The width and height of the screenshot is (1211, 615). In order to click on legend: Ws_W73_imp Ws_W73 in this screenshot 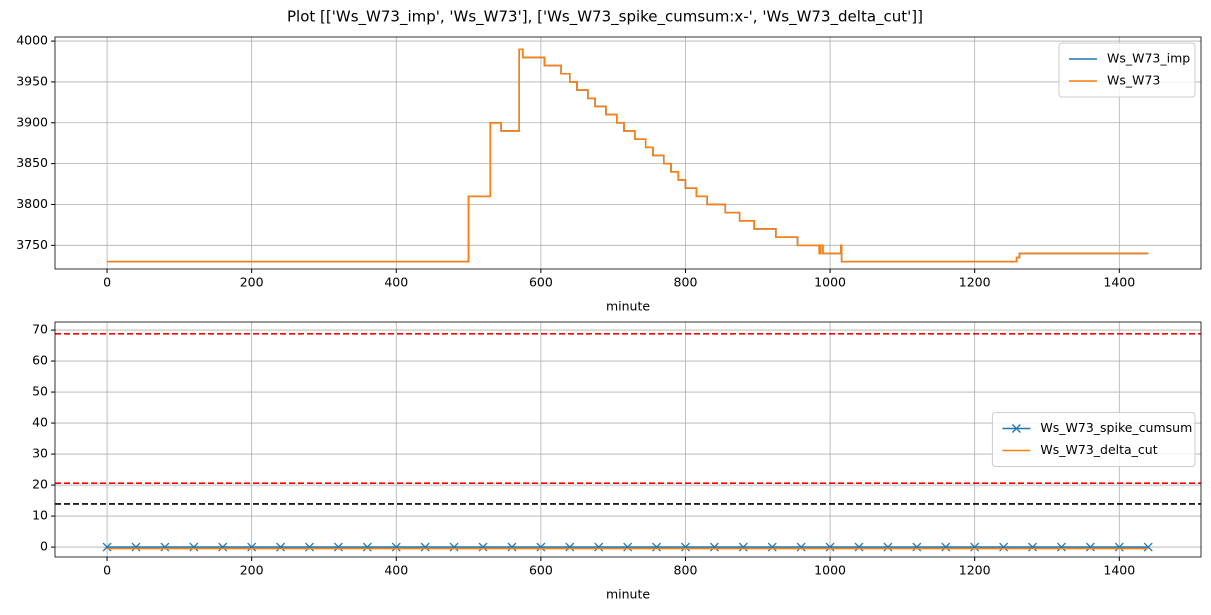, I will do `click(1127, 70)`.